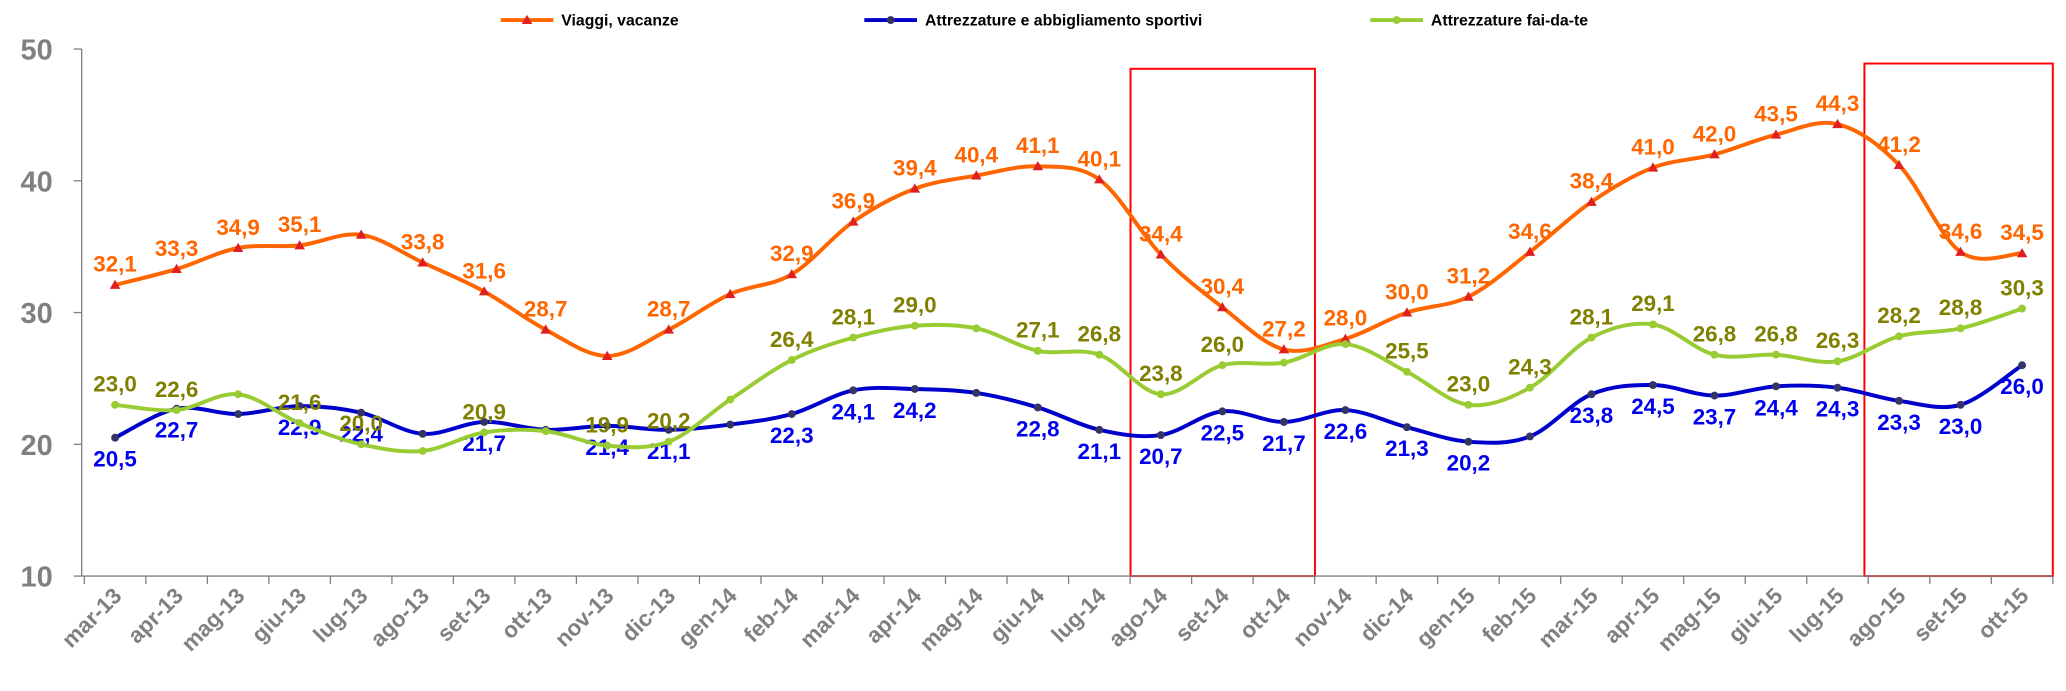 The image size is (2066, 691). Describe the element at coordinates (1161, 233) in the screenshot. I see `value-label: 34,4` at that location.